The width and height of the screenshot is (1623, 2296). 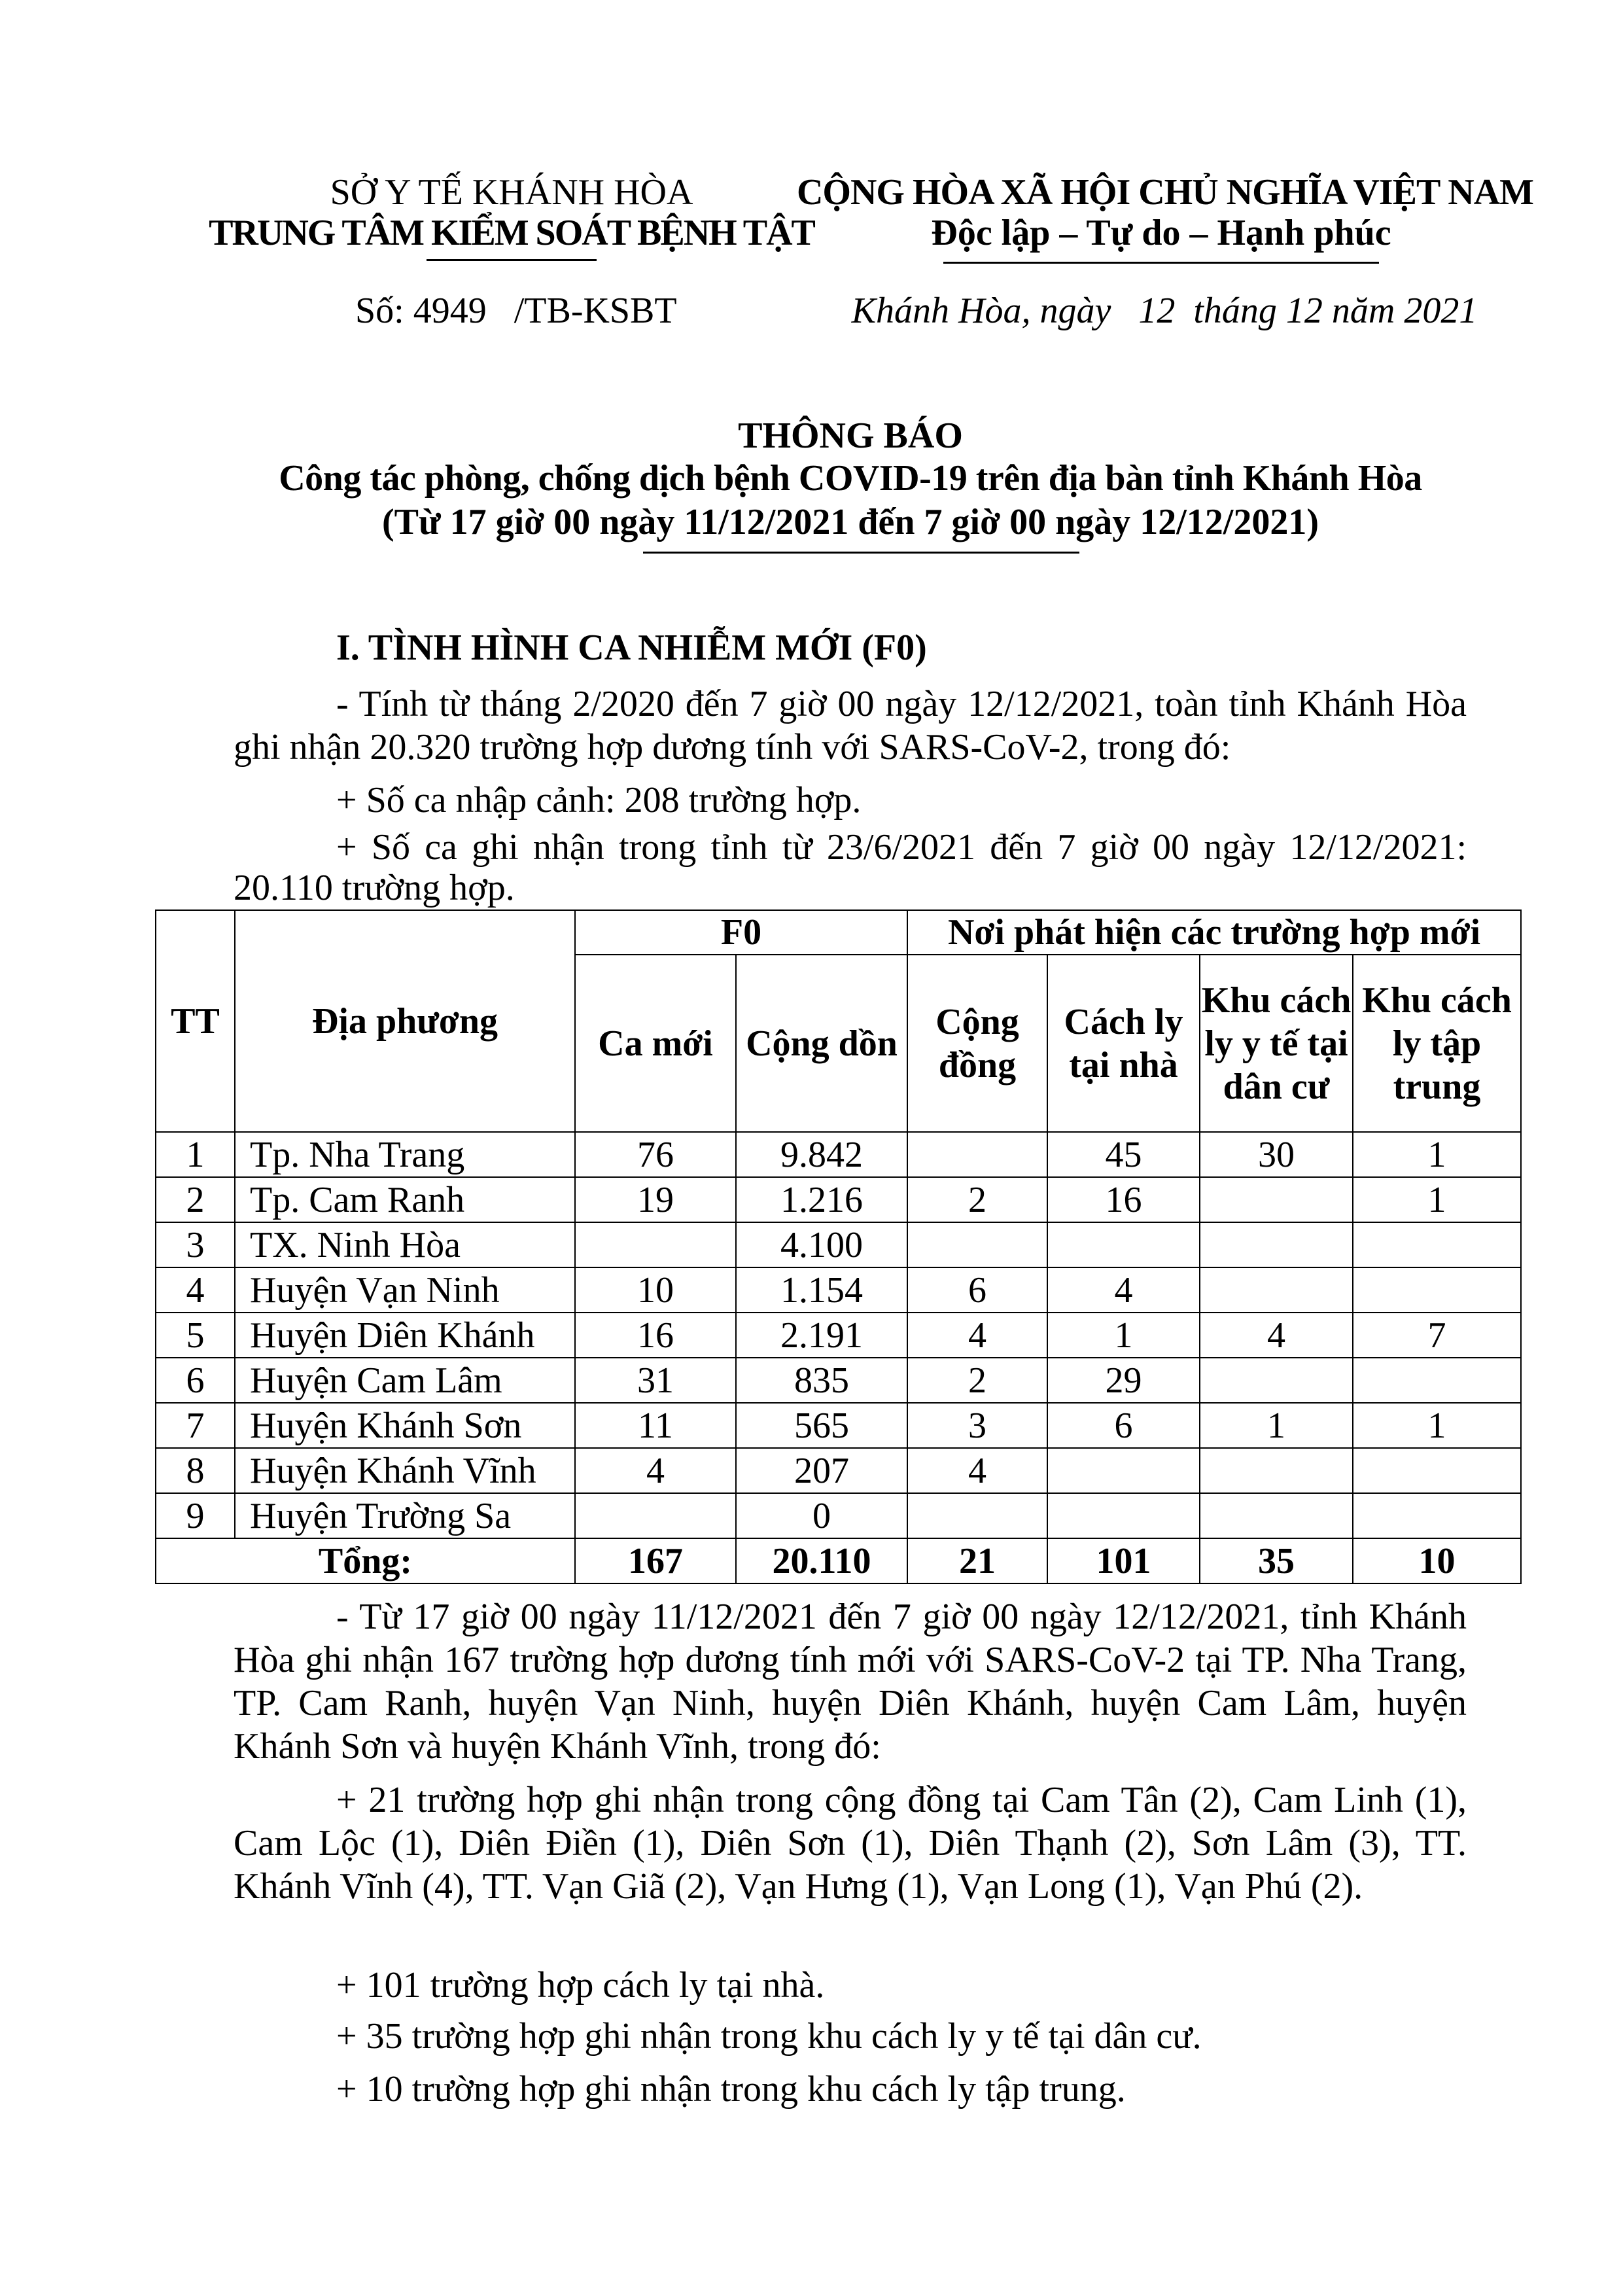 What do you see at coordinates (1437, 1561) in the screenshot?
I see `total-cell: 10` at bounding box center [1437, 1561].